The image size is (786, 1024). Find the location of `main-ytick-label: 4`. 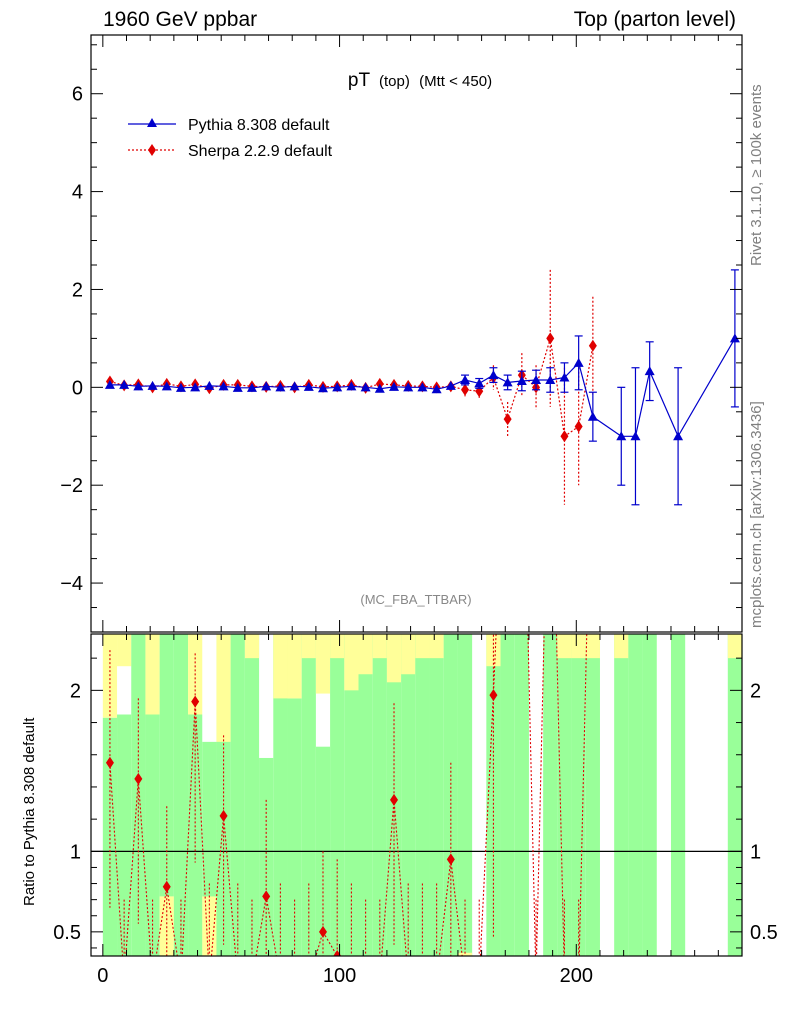

main-ytick-label: 4 is located at coordinates (77, 193).